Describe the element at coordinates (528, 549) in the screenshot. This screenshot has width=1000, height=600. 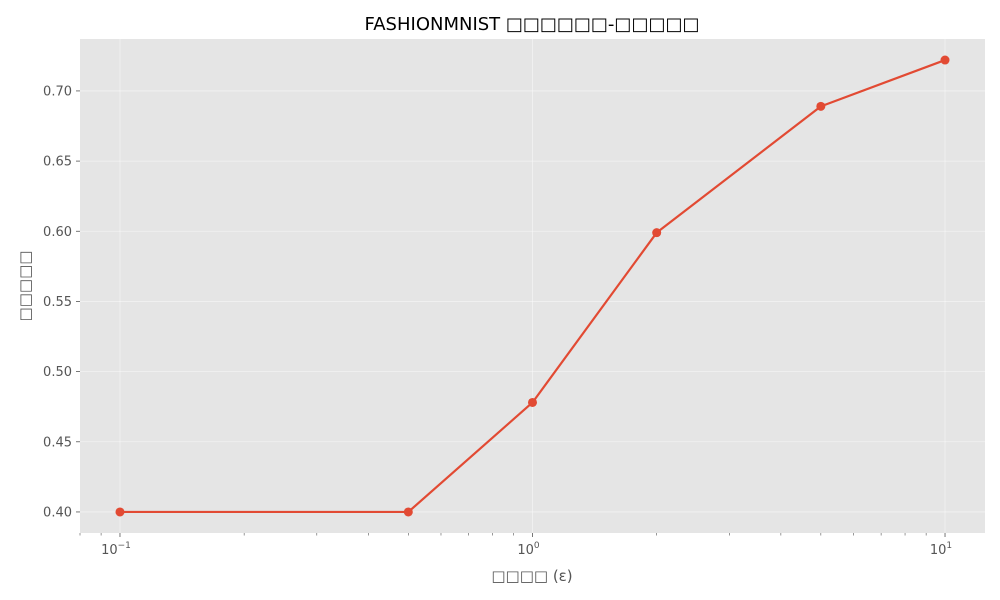
I see `x-tick-label: 10⁰` at that location.